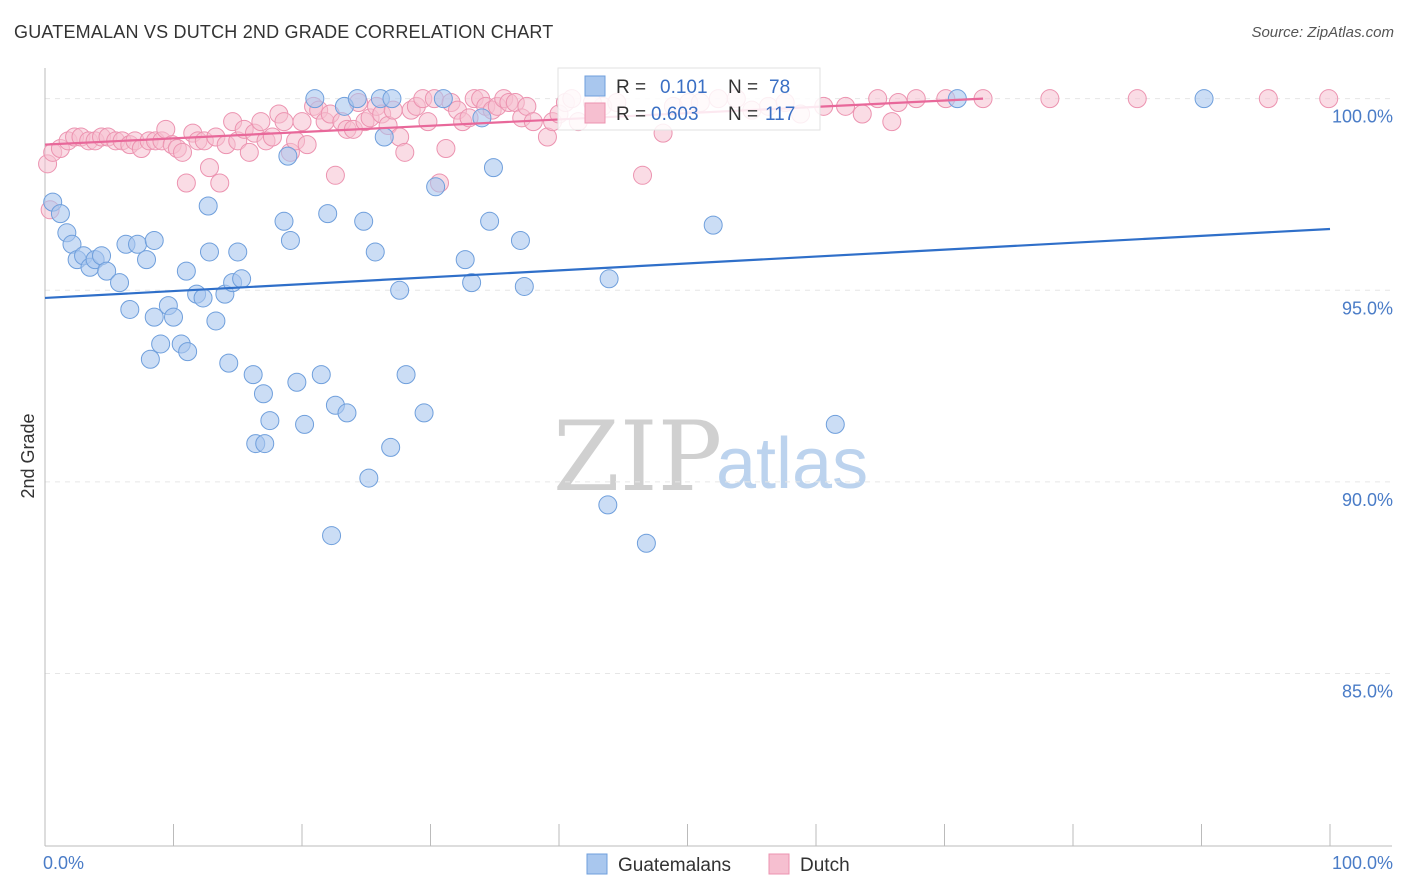 The image size is (1406, 892). What do you see at coordinates (595, 113) in the screenshot?
I see `pink-swatch` at bounding box center [595, 113].